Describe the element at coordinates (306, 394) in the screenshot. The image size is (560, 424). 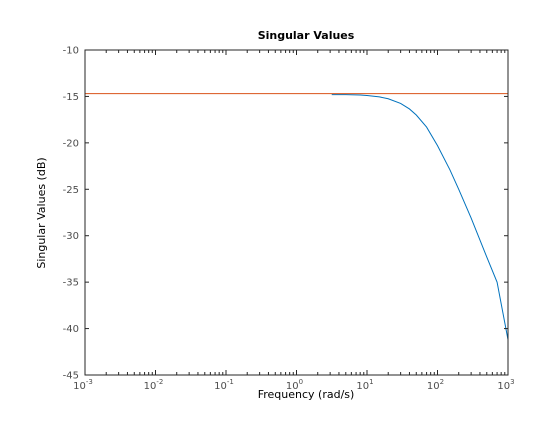
I see `x-axis-label: Frequency (rad/s)` at that location.